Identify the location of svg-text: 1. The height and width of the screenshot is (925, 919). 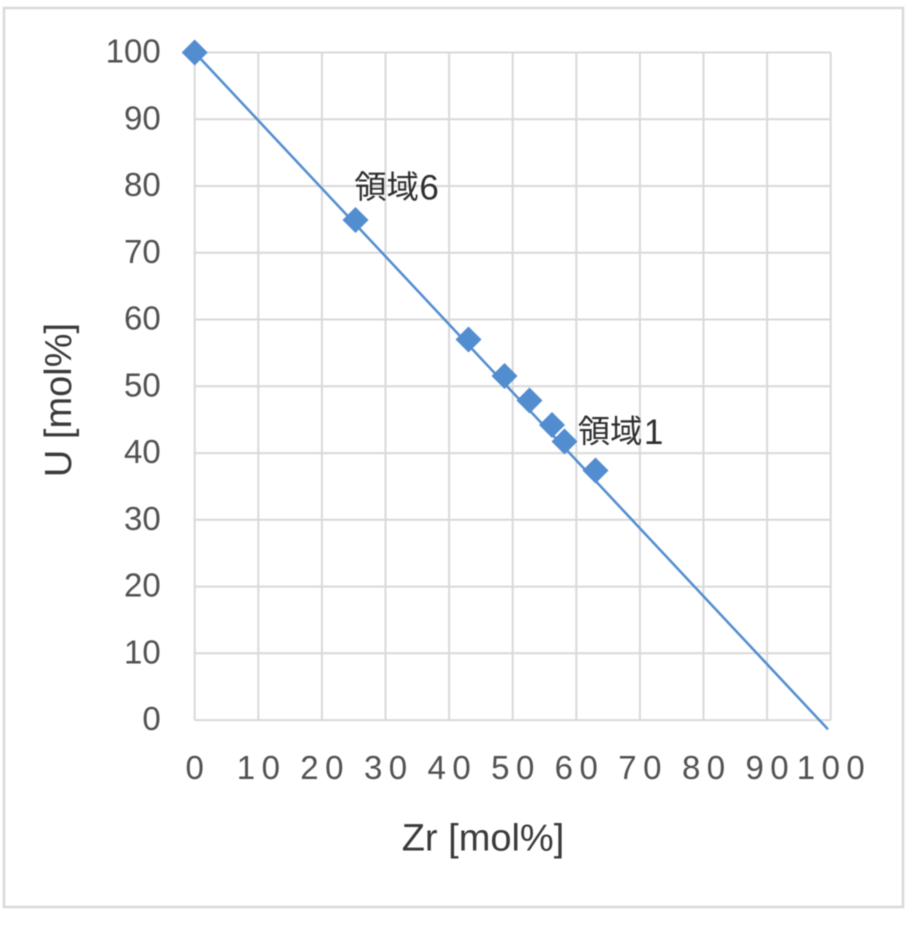
(653, 432).